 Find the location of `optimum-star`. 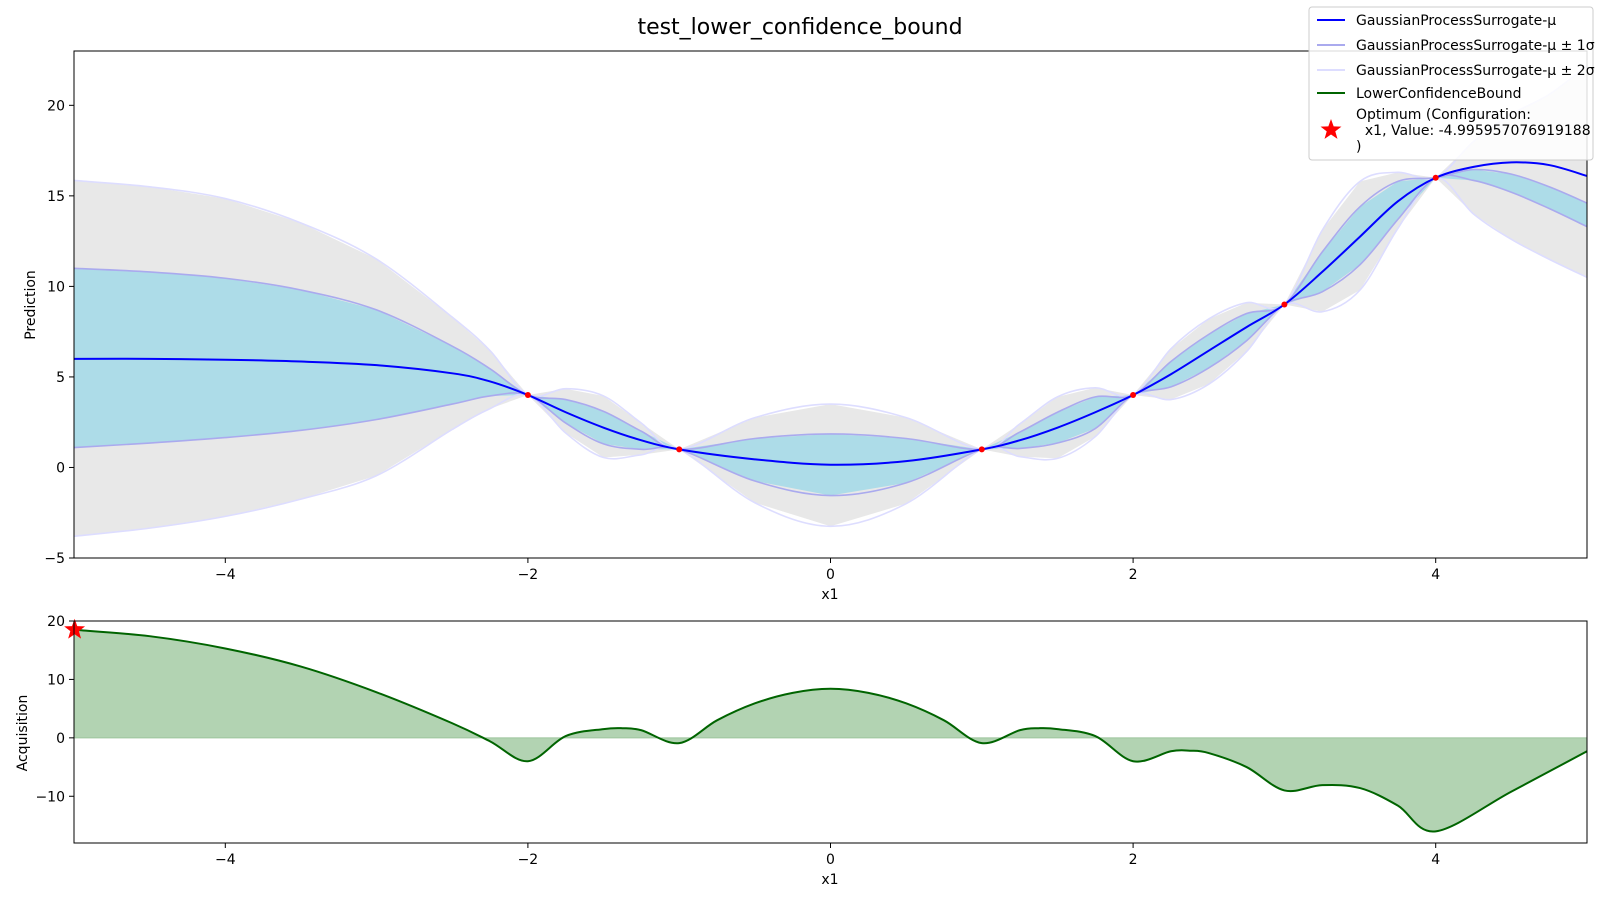

optimum-star is located at coordinates (75, 628).